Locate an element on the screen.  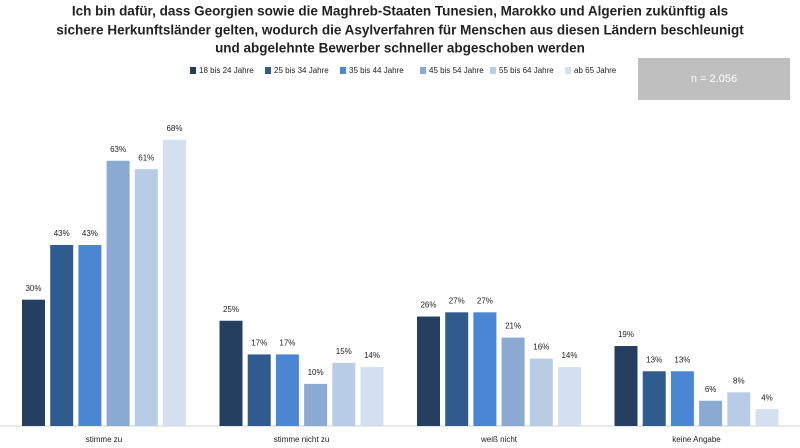
legend-label: 45 bis 54 Jahre is located at coordinates (456, 70).